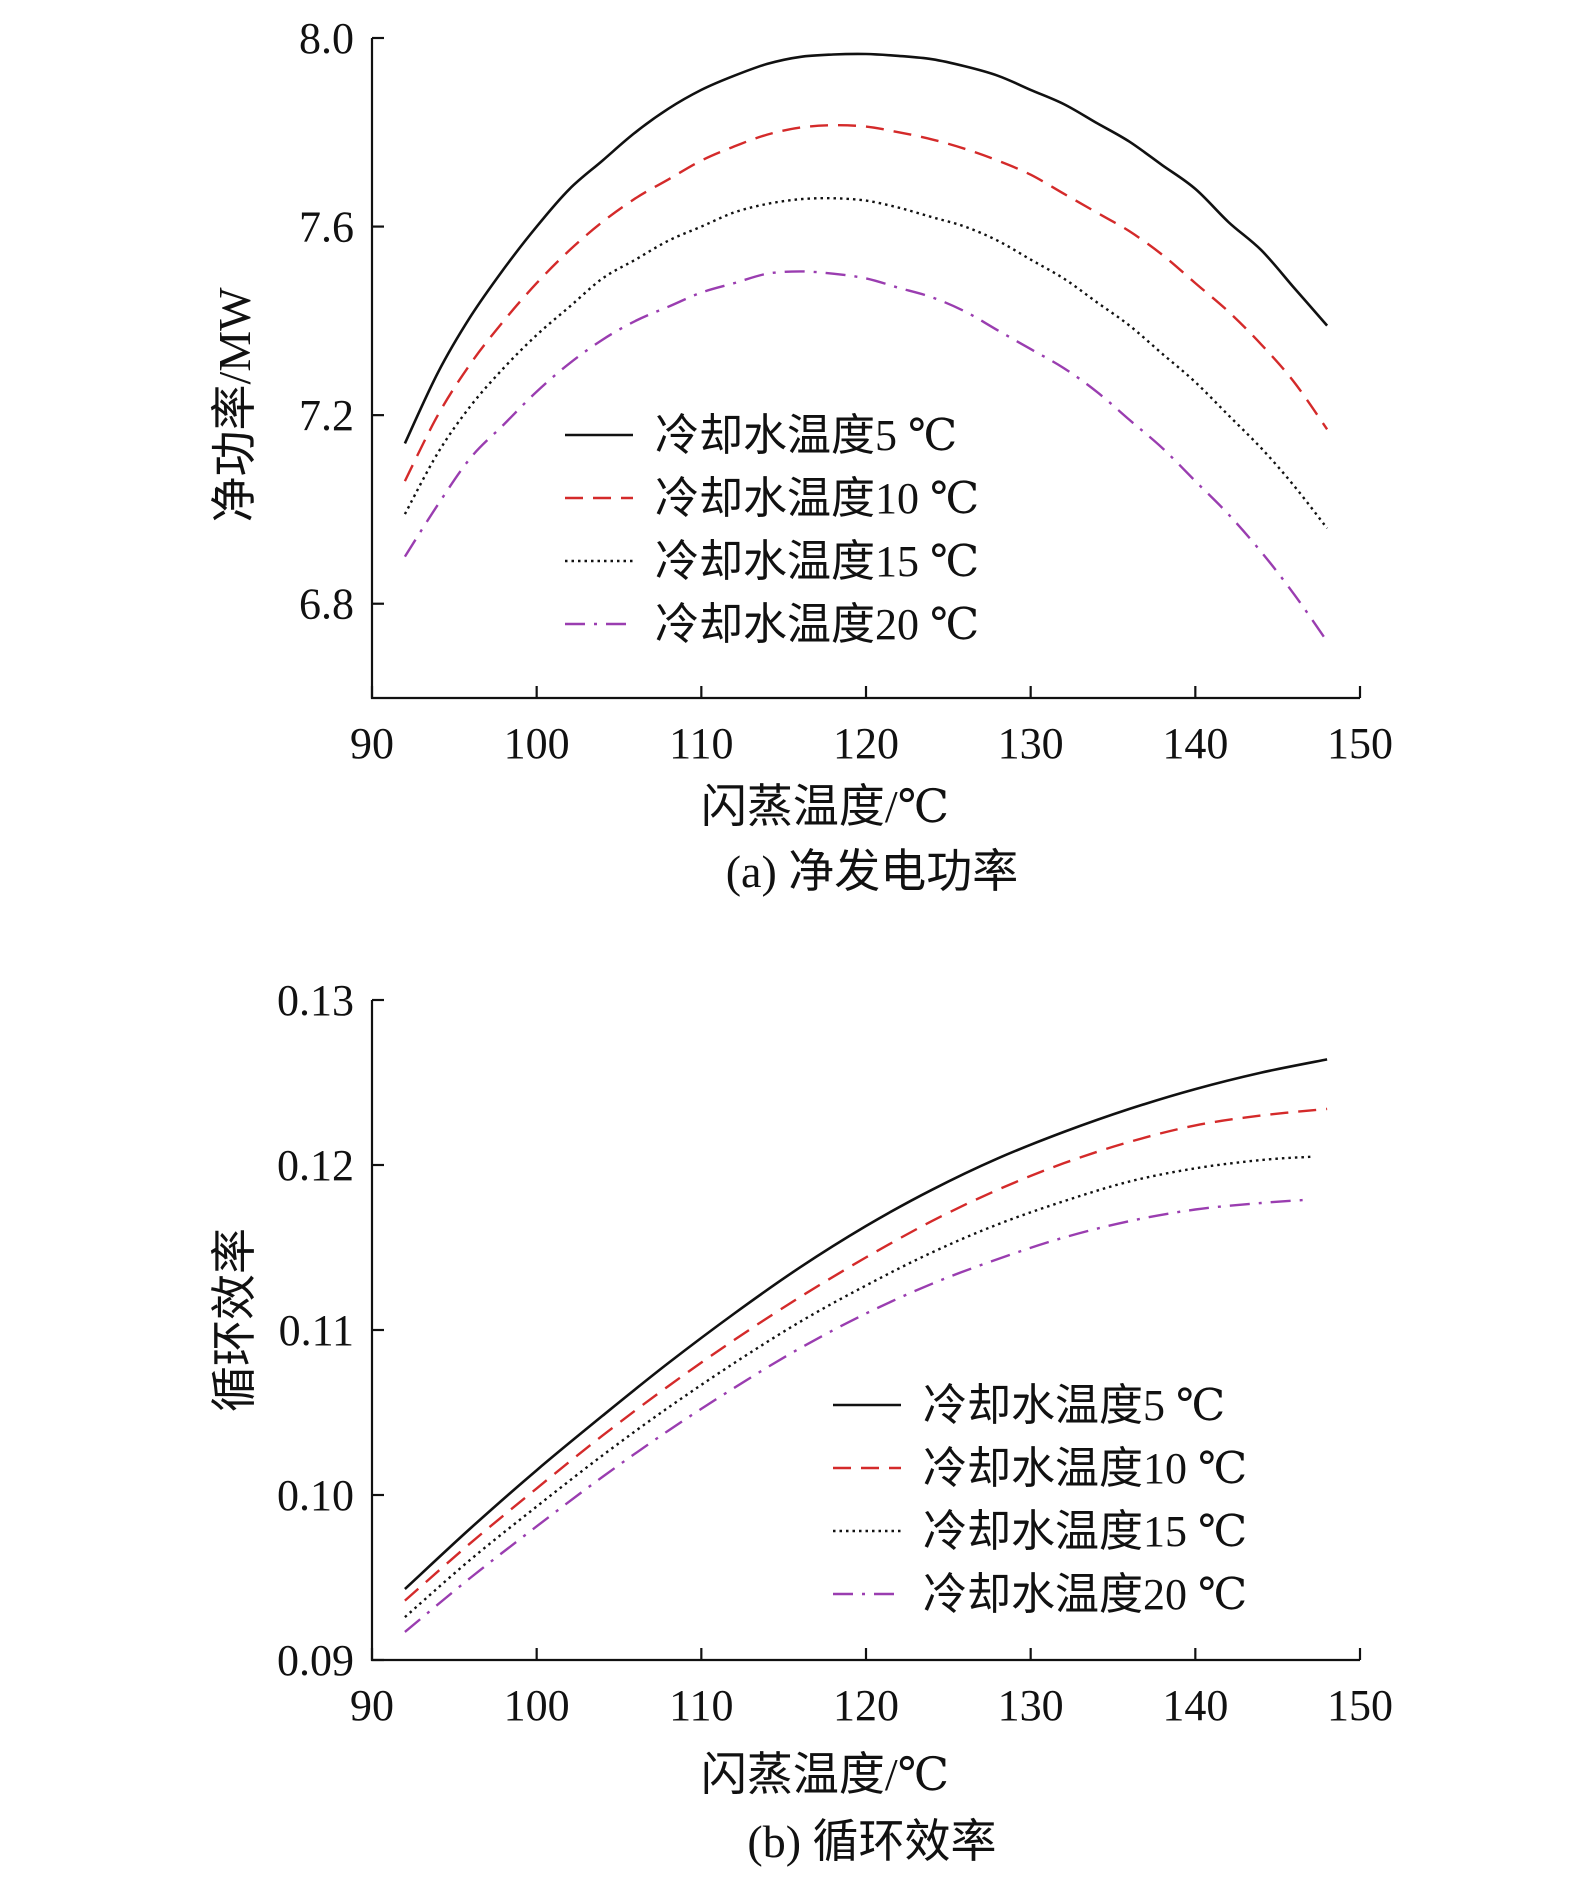  I want to click on y-ticks-cycle-efficiency: 0.09 0.10 0.11 0.12 0.13, so click(330, 1330).